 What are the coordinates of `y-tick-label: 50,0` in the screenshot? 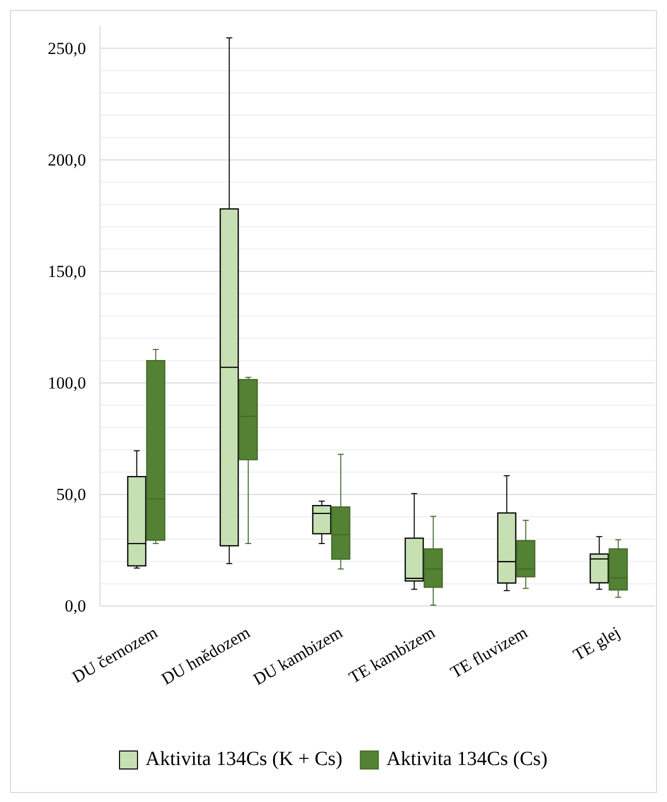 It's located at (71, 494).